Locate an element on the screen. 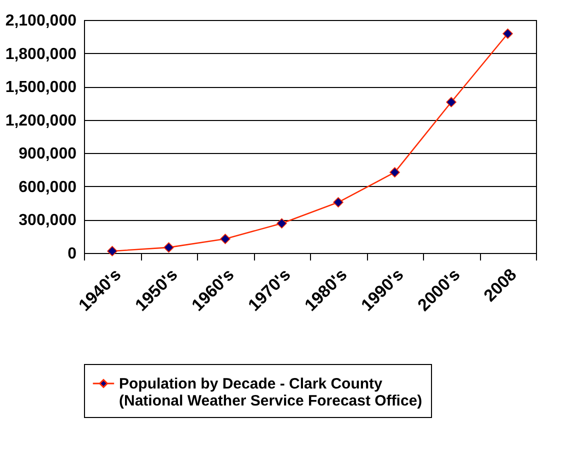 The image size is (584, 450). y-tick-label: 1,200,000 is located at coordinates (41, 121).